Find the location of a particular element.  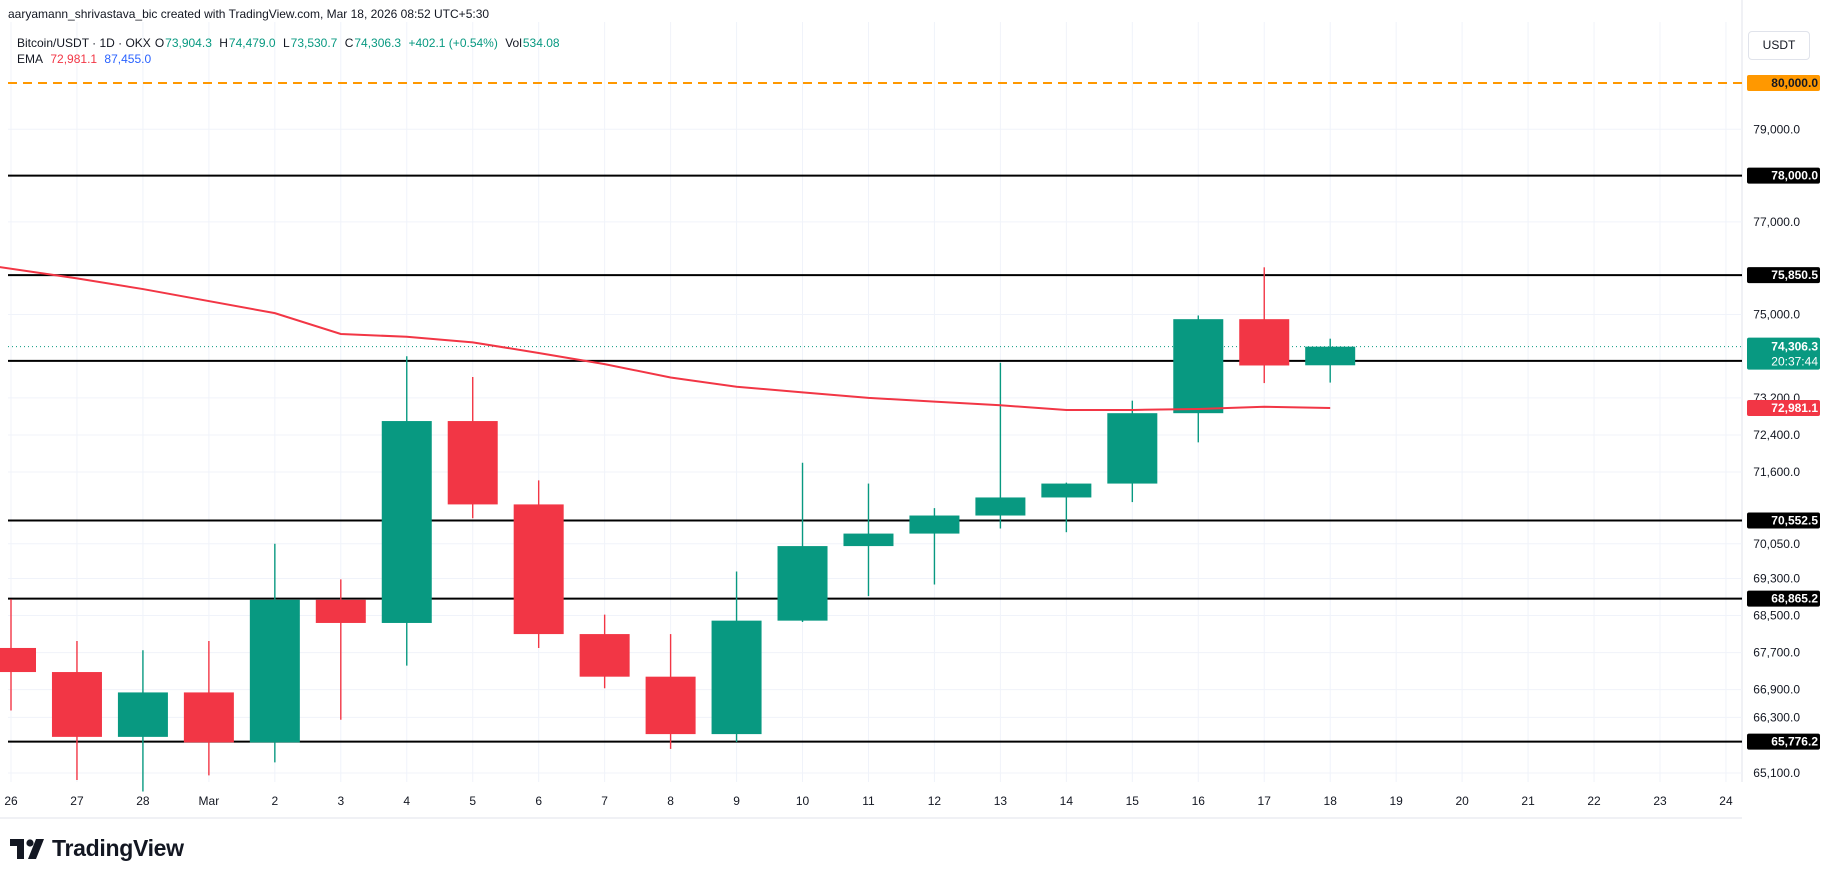

ema-value-2: 87,455.0 is located at coordinates (128, 59).